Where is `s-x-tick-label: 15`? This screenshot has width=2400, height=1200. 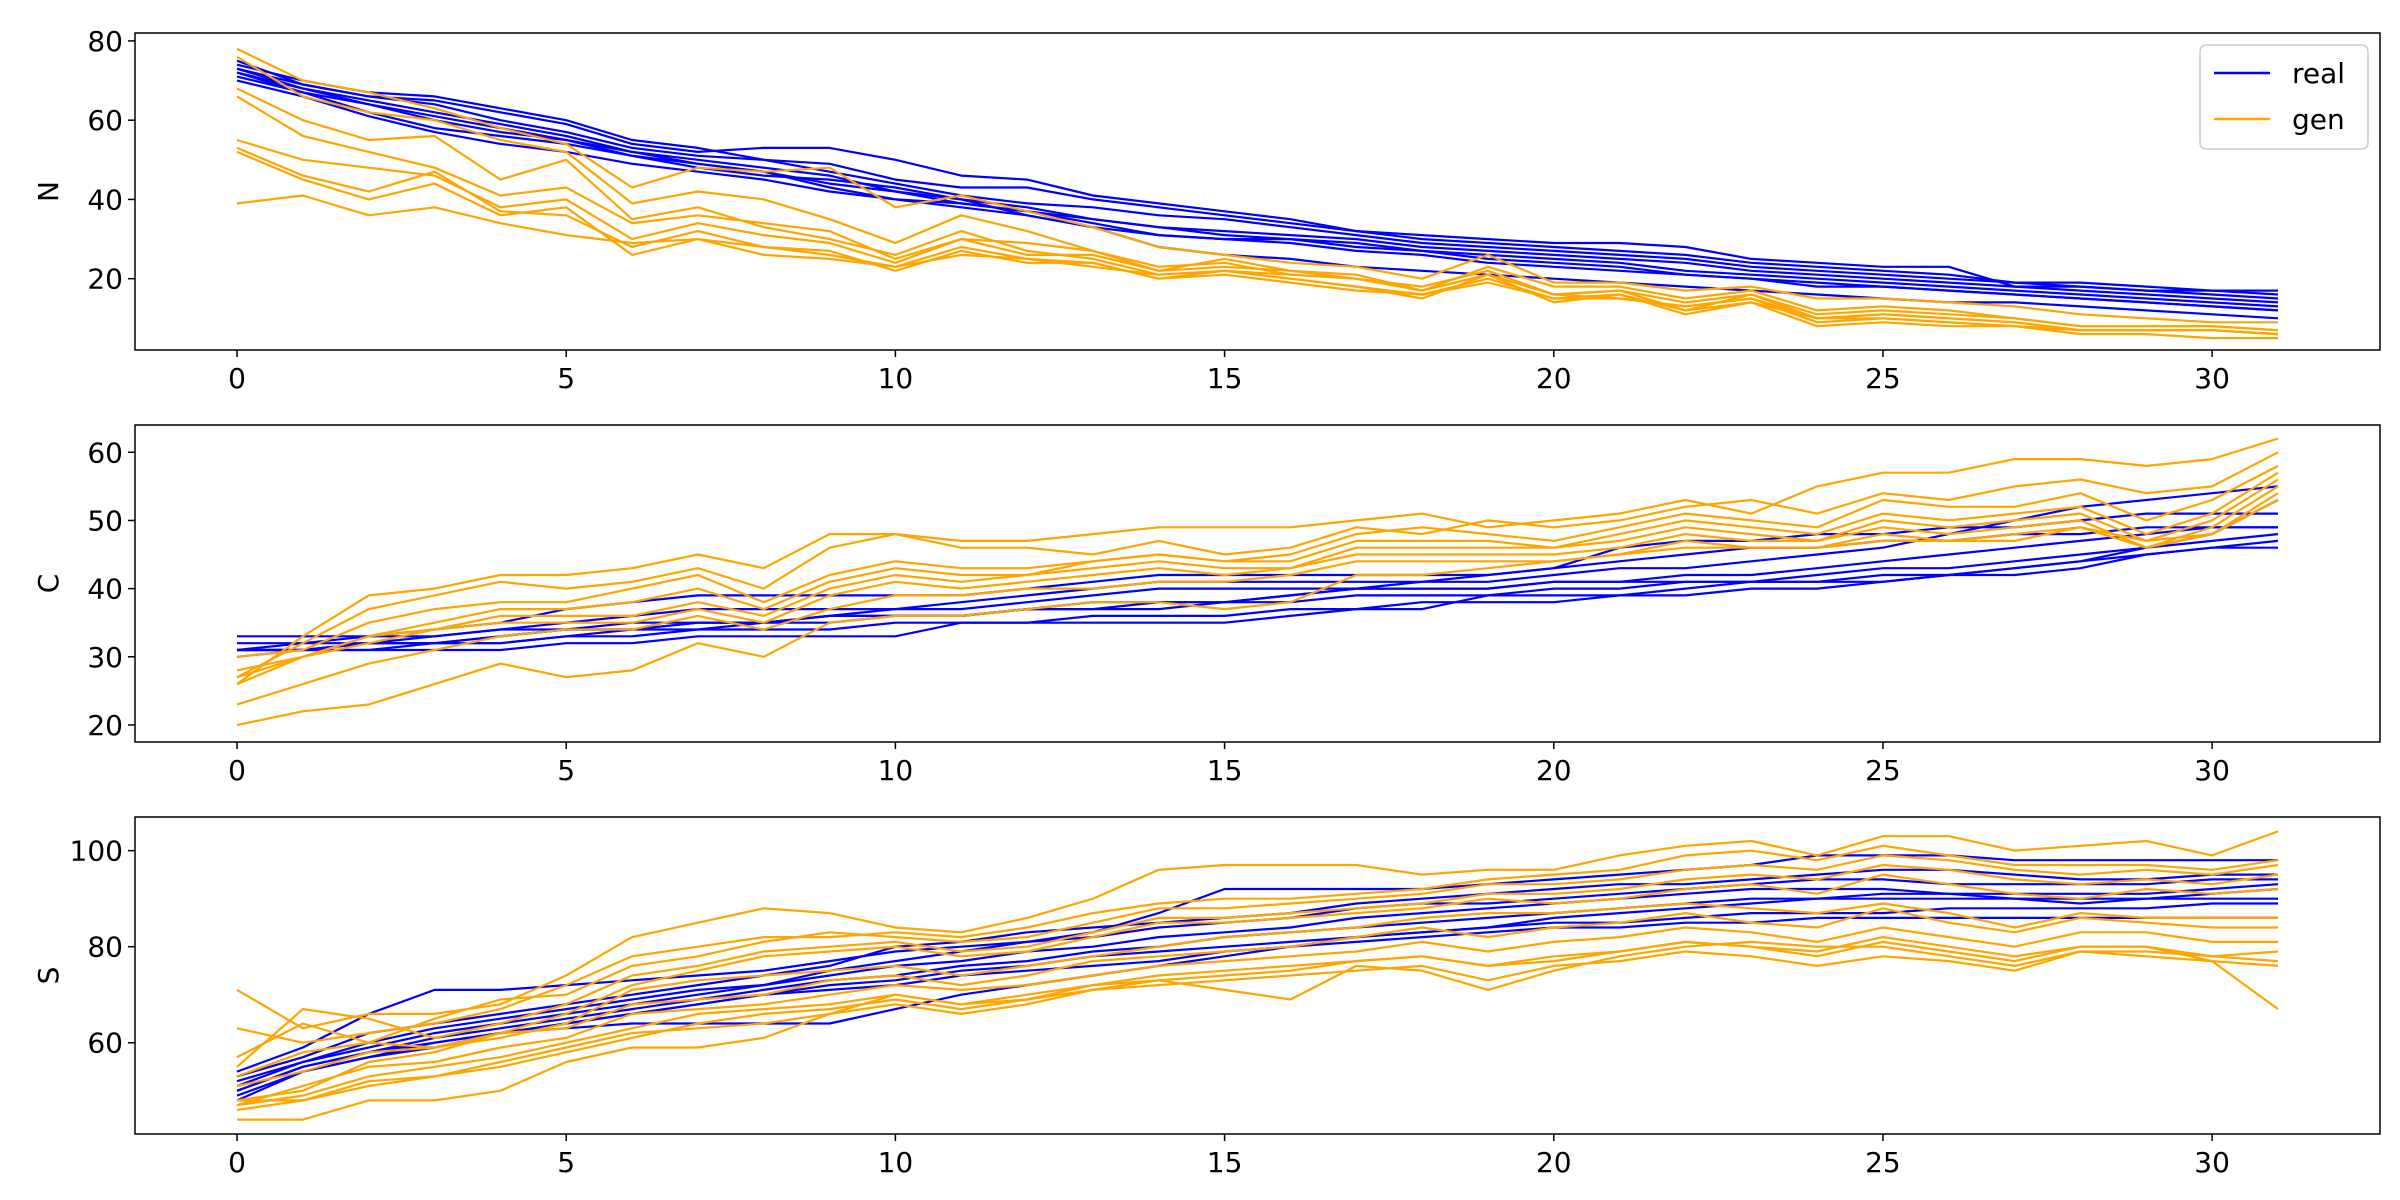
s-x-tick-label: 15 is located at coordinates (1225, 1162).